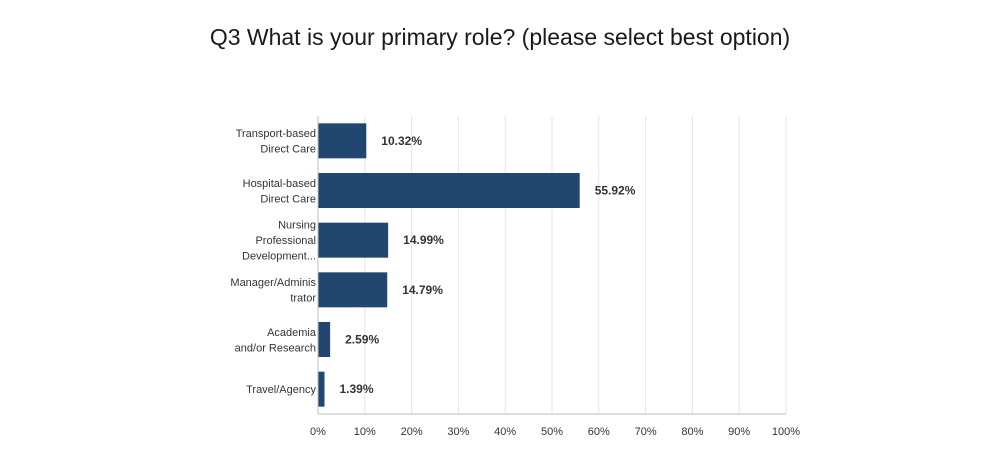  I want to click on x-tick-label: 70%, so click(646, 432).